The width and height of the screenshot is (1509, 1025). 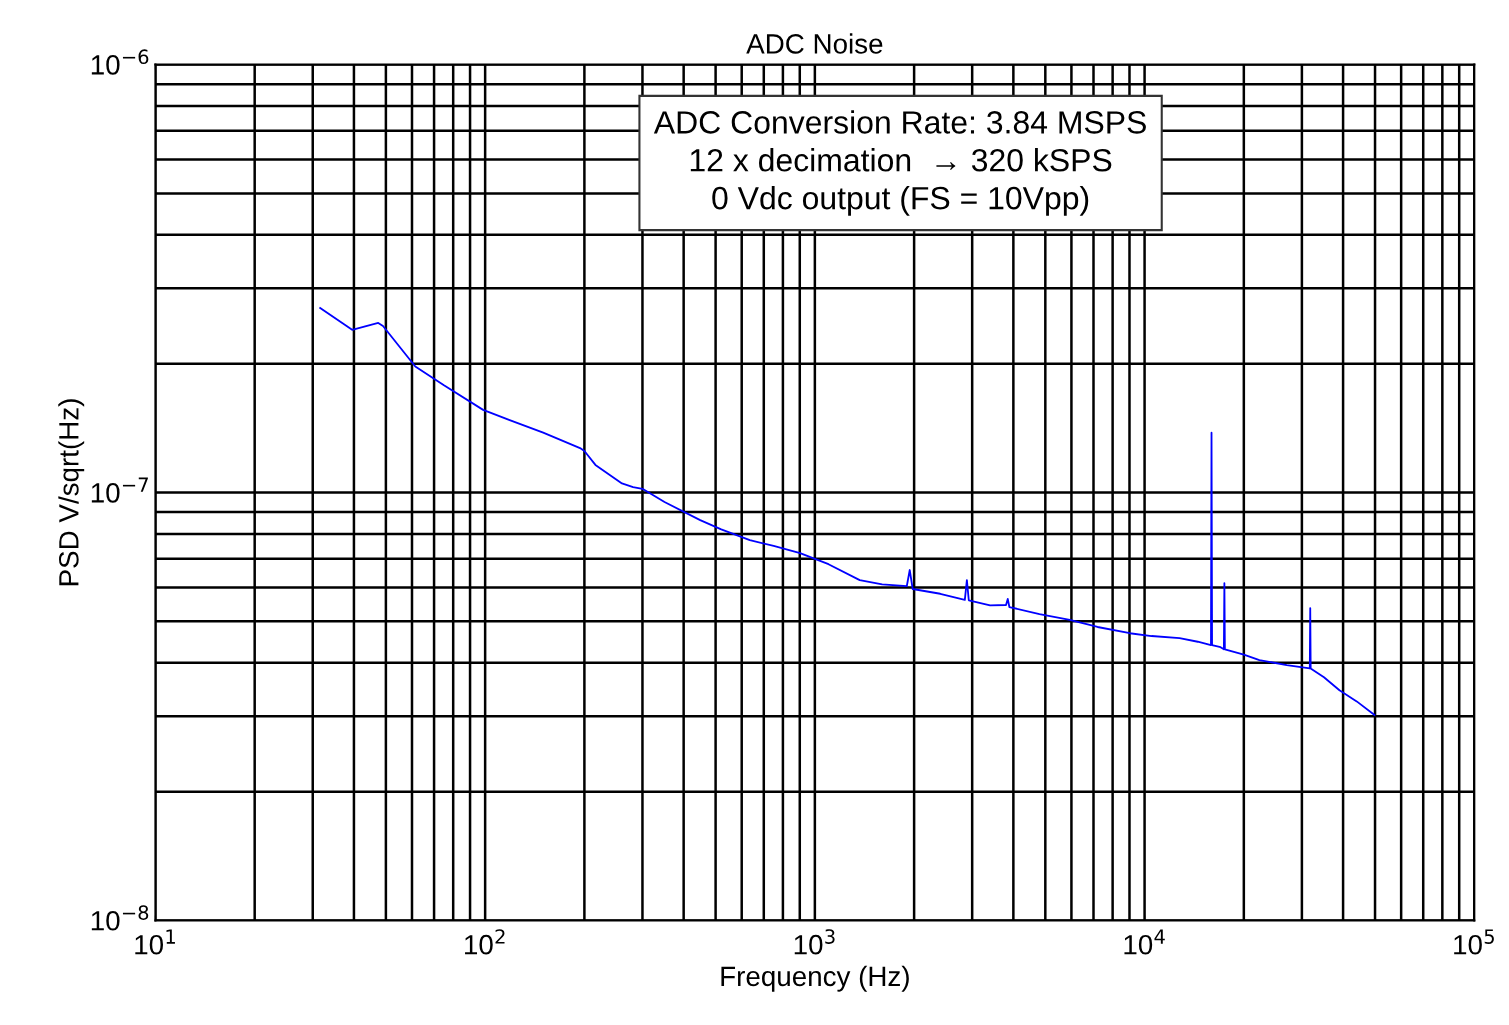 What do you see at coordinates (485, 942) in the screenshot?
I see `x-tick-label: 10$^{2}$` at bounding box center [485, 942].